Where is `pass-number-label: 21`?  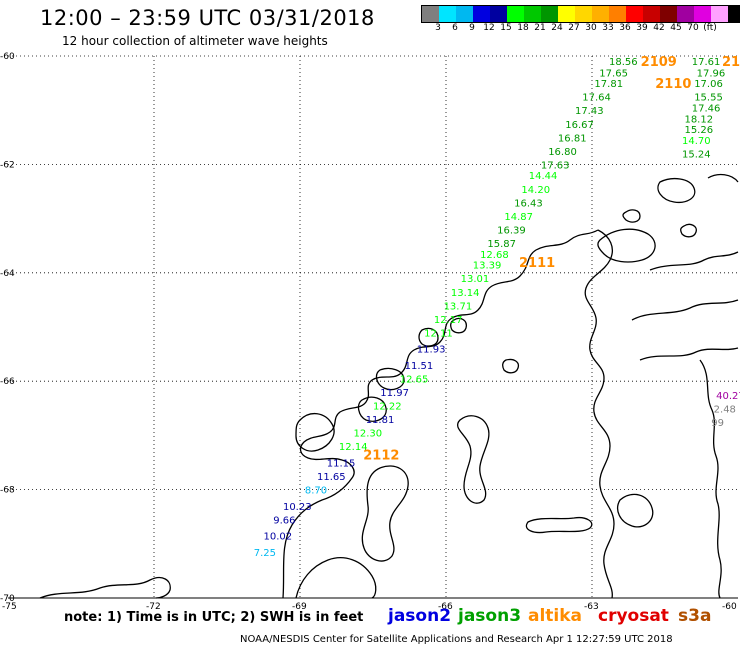
pass-number-label: 21 is located at coordinates (731, 62).